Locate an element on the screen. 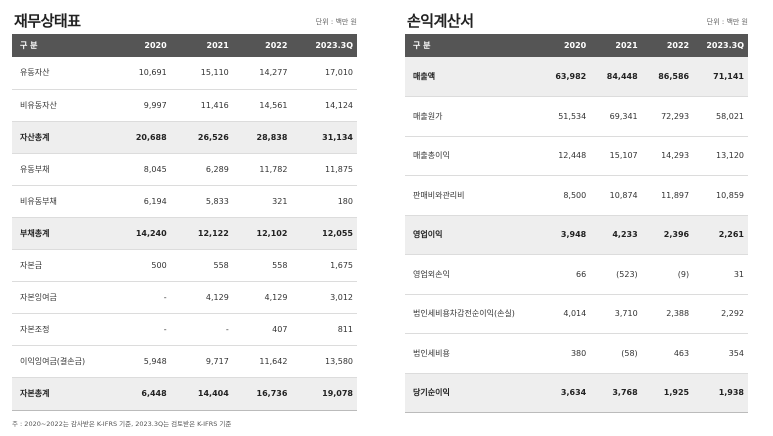 The width and height of the screenshot is (773, 436). cell-value: 11,782 is located at coordinates (262, 169).